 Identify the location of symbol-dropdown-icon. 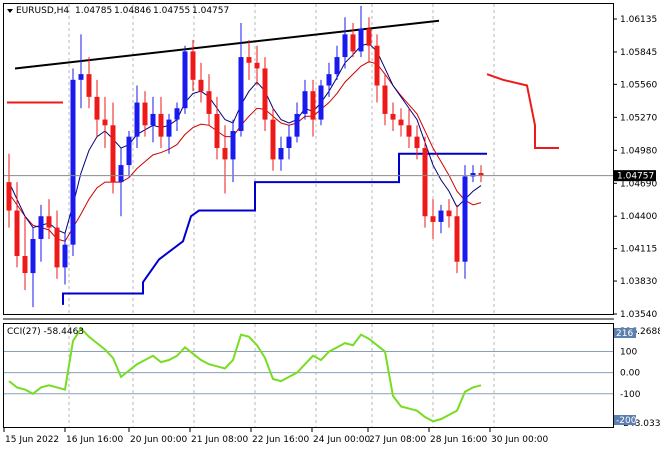
(10, 11).